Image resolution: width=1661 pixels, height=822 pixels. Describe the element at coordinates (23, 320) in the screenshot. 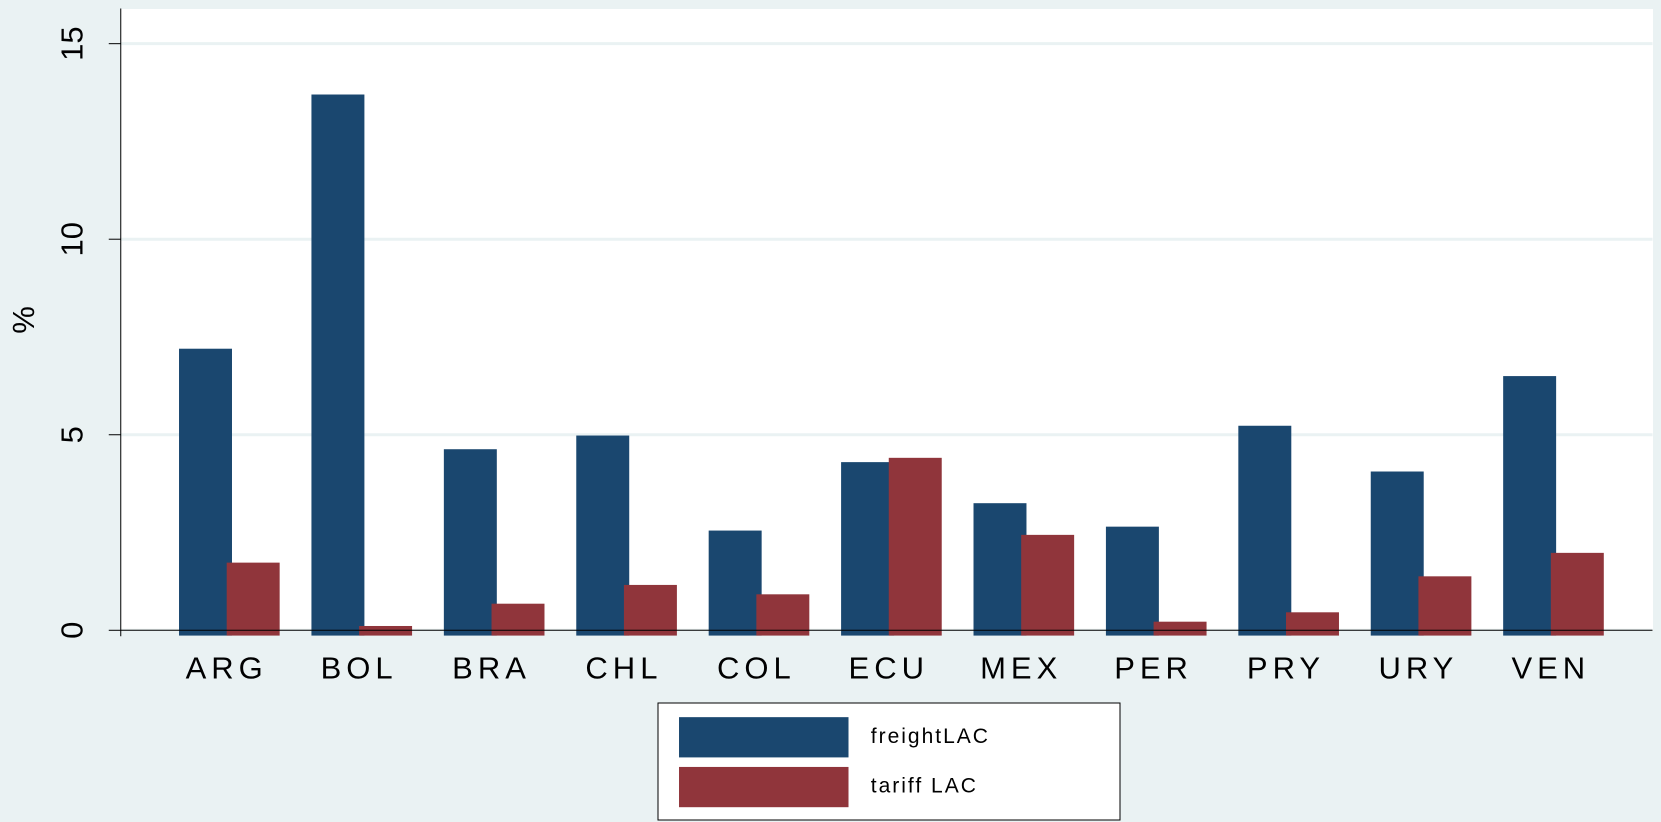

I see `y-axis-label: %` at that location.